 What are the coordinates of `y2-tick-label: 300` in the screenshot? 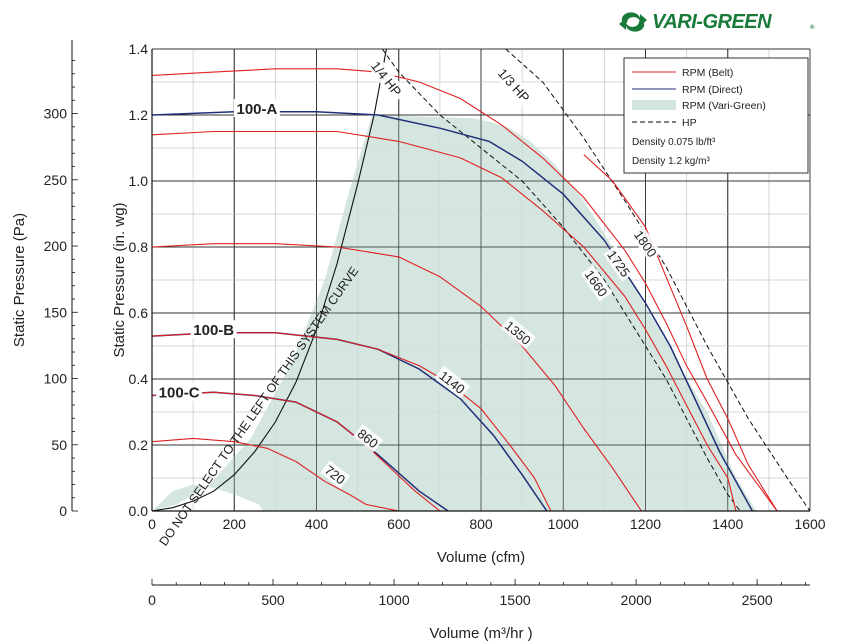 It's located at (56, 114).